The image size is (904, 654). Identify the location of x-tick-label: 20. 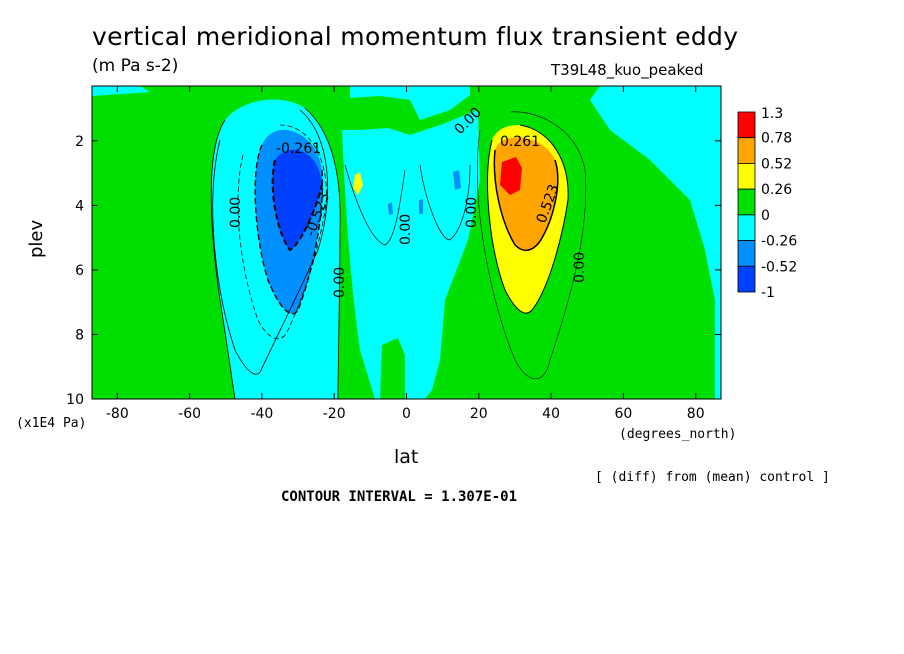
(479, 414).